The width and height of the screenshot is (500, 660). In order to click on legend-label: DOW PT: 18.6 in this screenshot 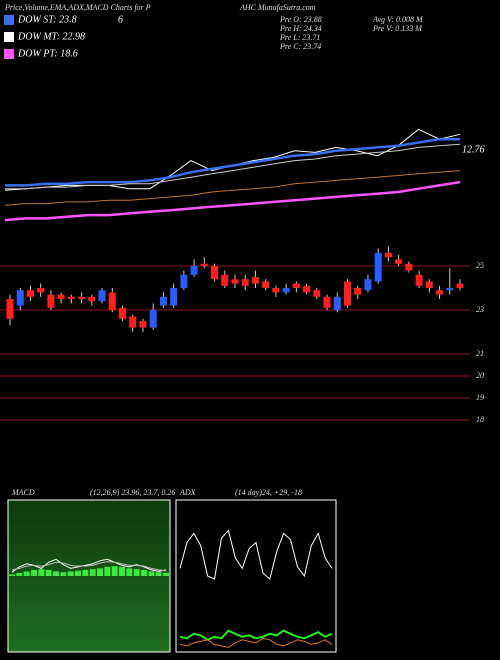, I will do `click(47, 53)`.